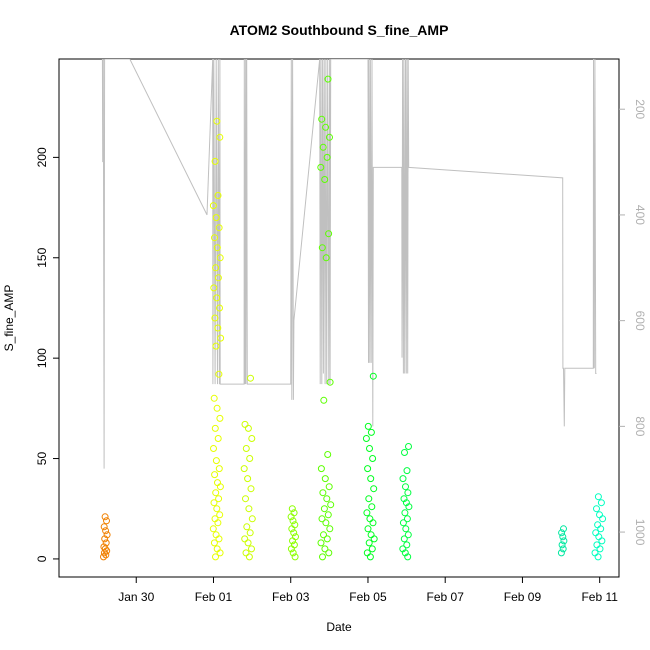 The height and width of the screenshot is (650, 650). I want to click on y-tick-label: 50, so click(42, 459).